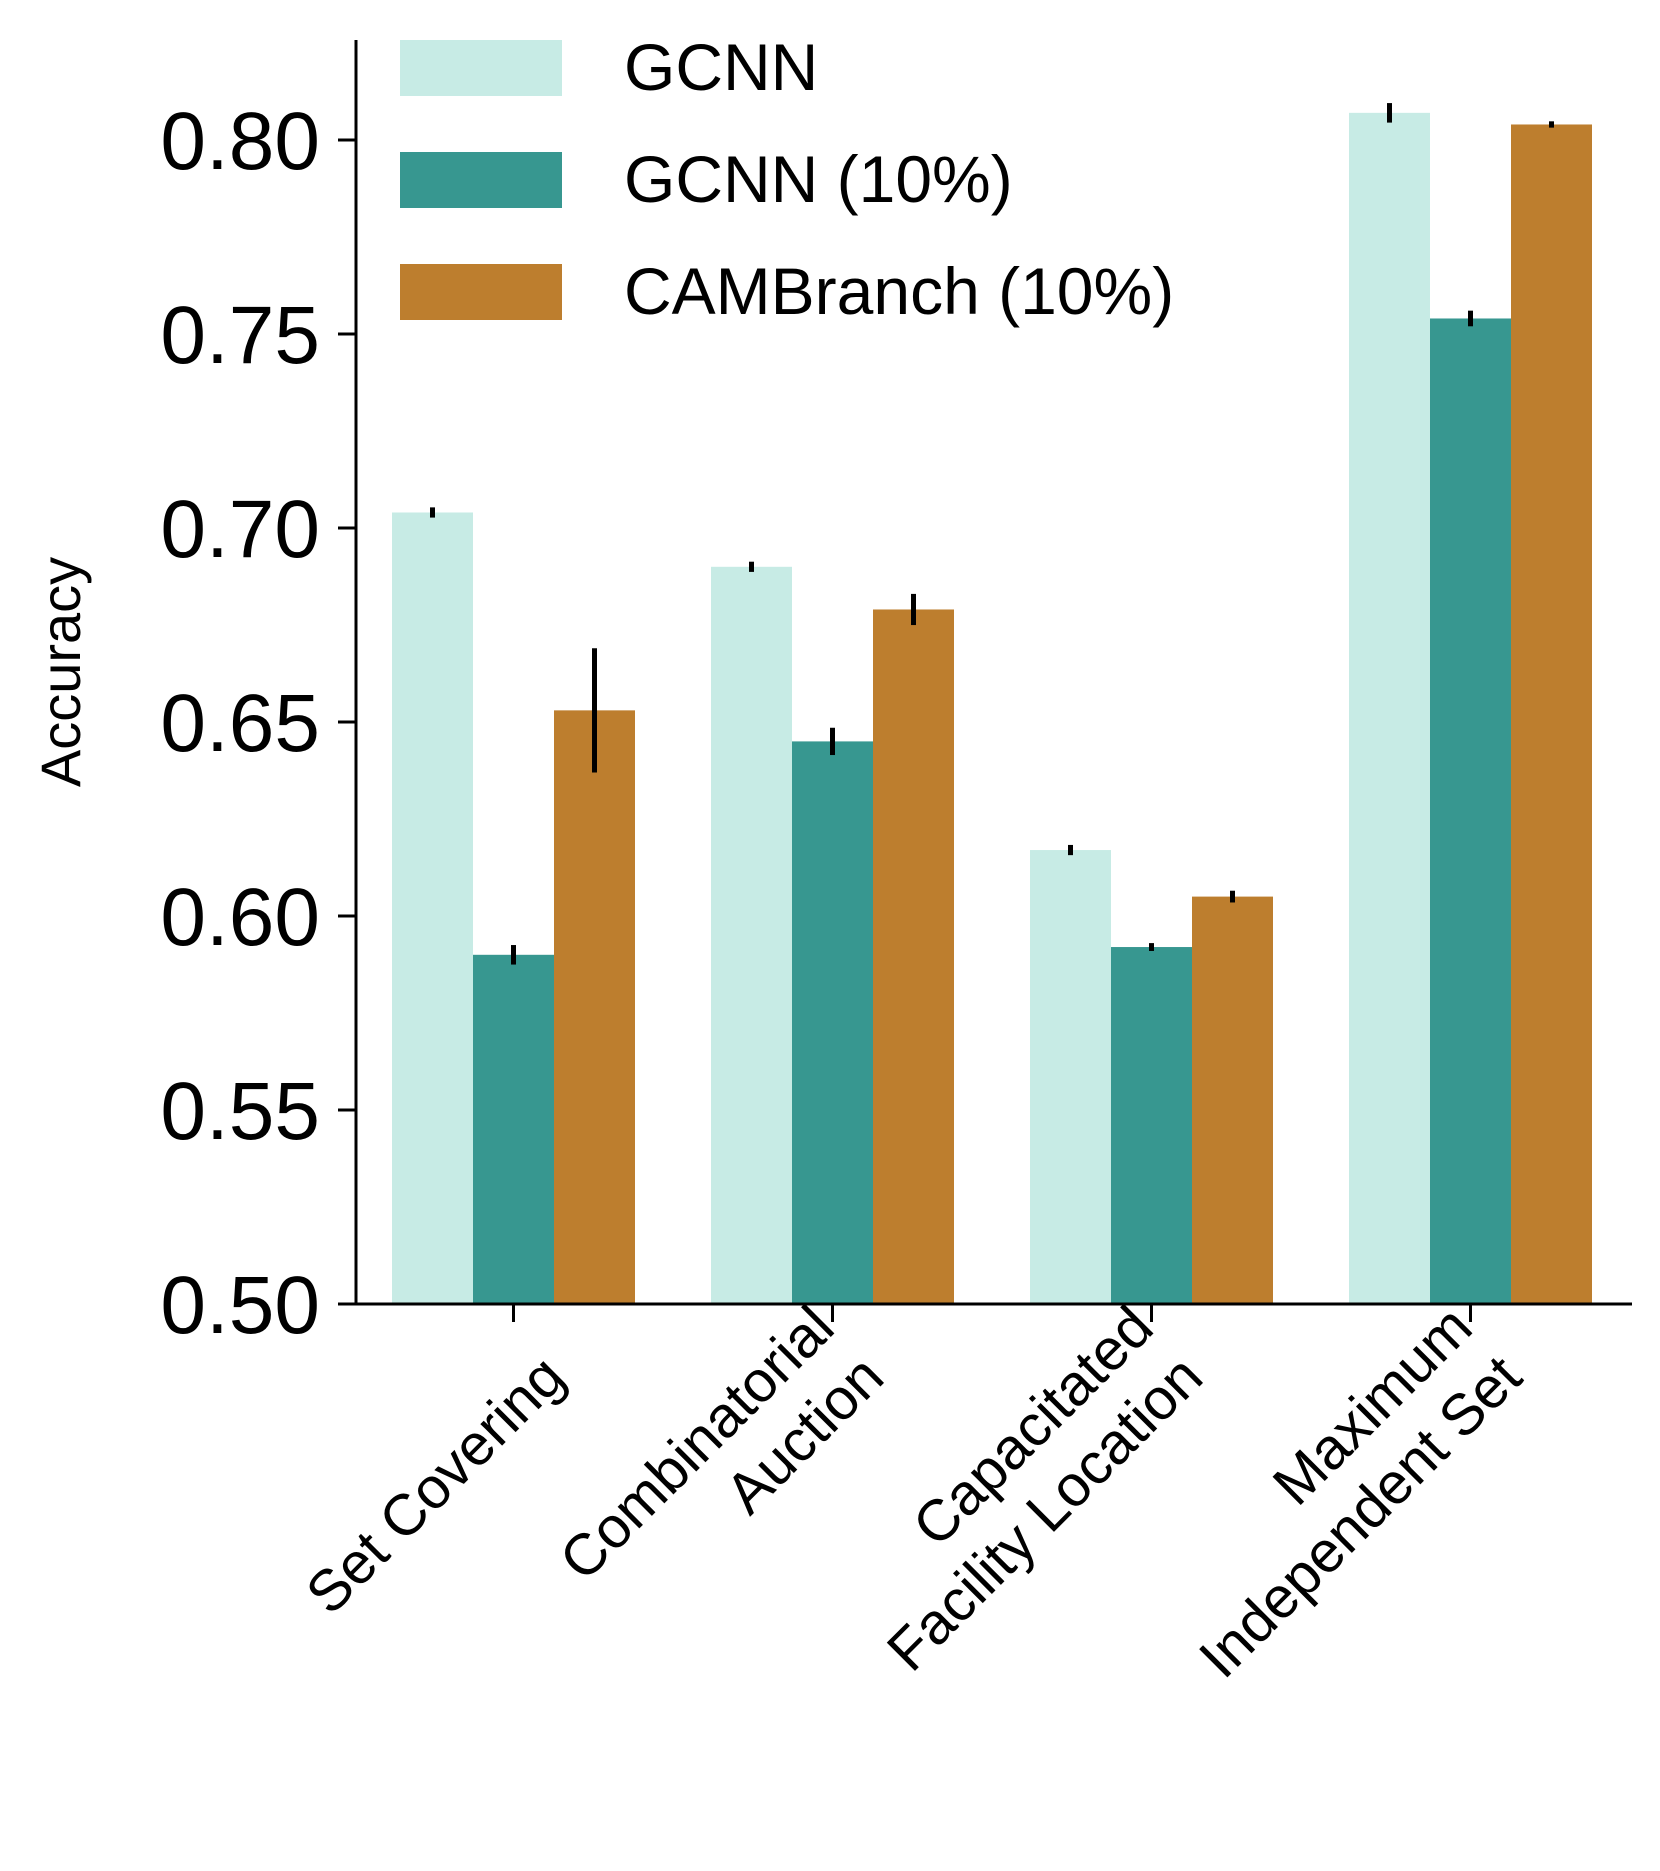 The width and height of the screenshot is (1660, 1871). What do you see at coordinates (721, 67) in the screenshot?
I see `legend-label: GCNN` at bounding box center [721, 67].